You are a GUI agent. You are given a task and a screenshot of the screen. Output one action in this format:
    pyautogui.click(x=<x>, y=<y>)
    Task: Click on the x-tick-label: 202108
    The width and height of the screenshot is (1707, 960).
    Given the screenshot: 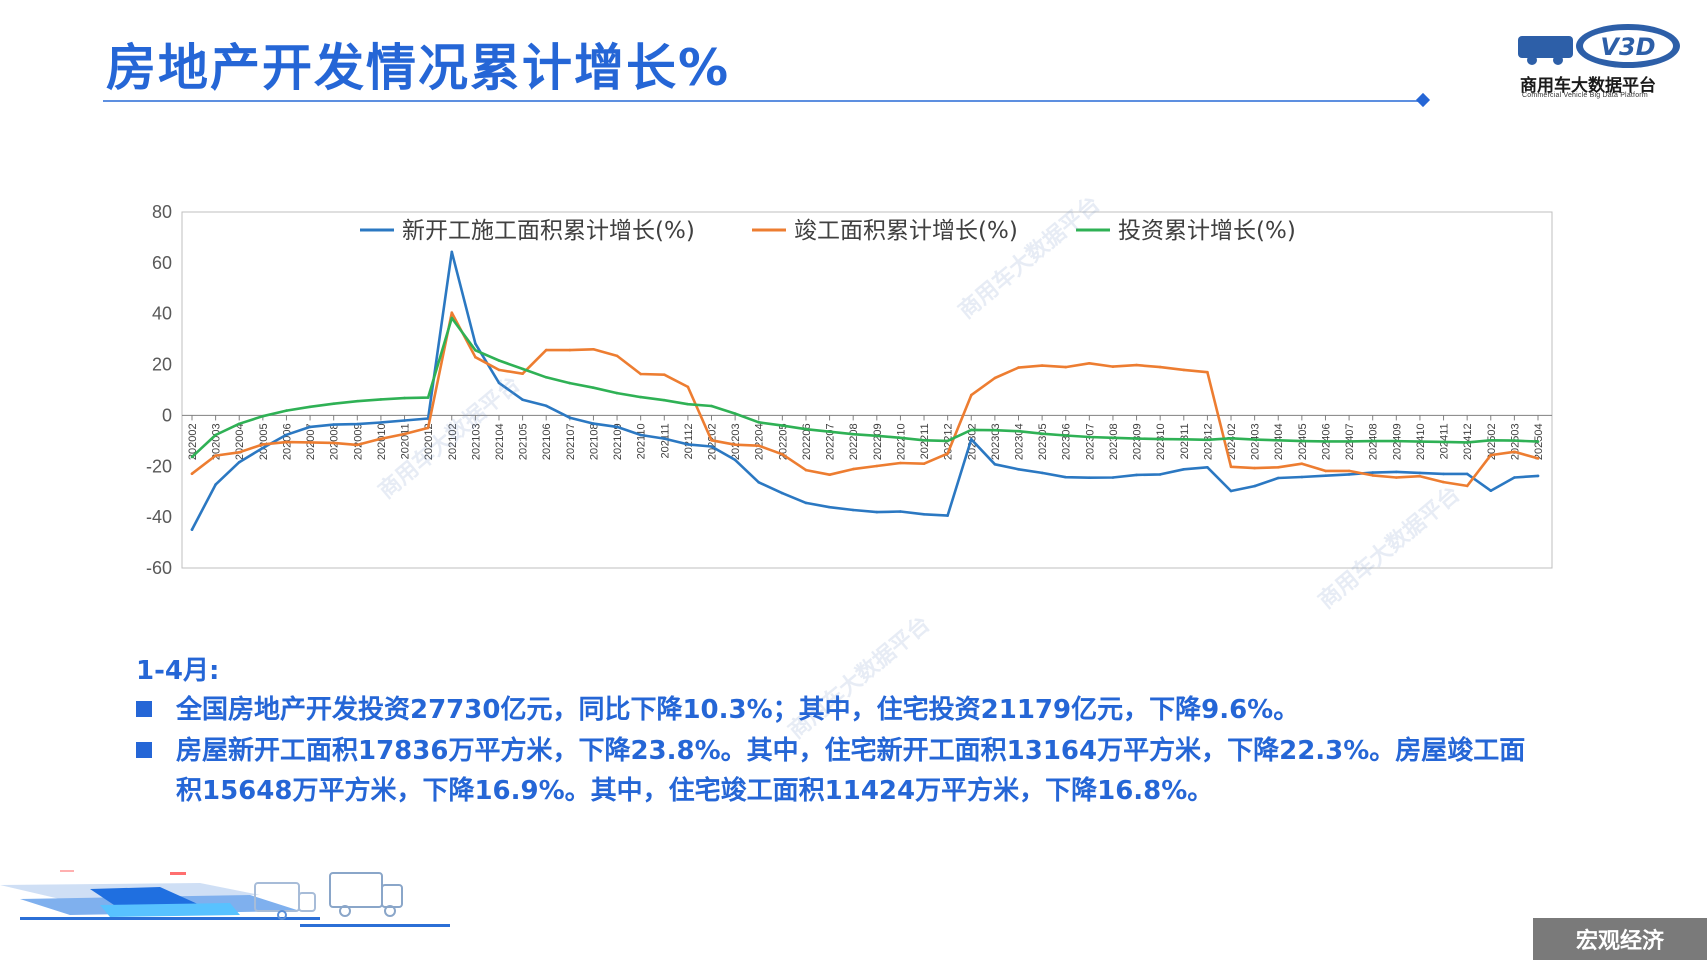 What is the action you would take?
    pyautogui.click(x=594, y=441)
    